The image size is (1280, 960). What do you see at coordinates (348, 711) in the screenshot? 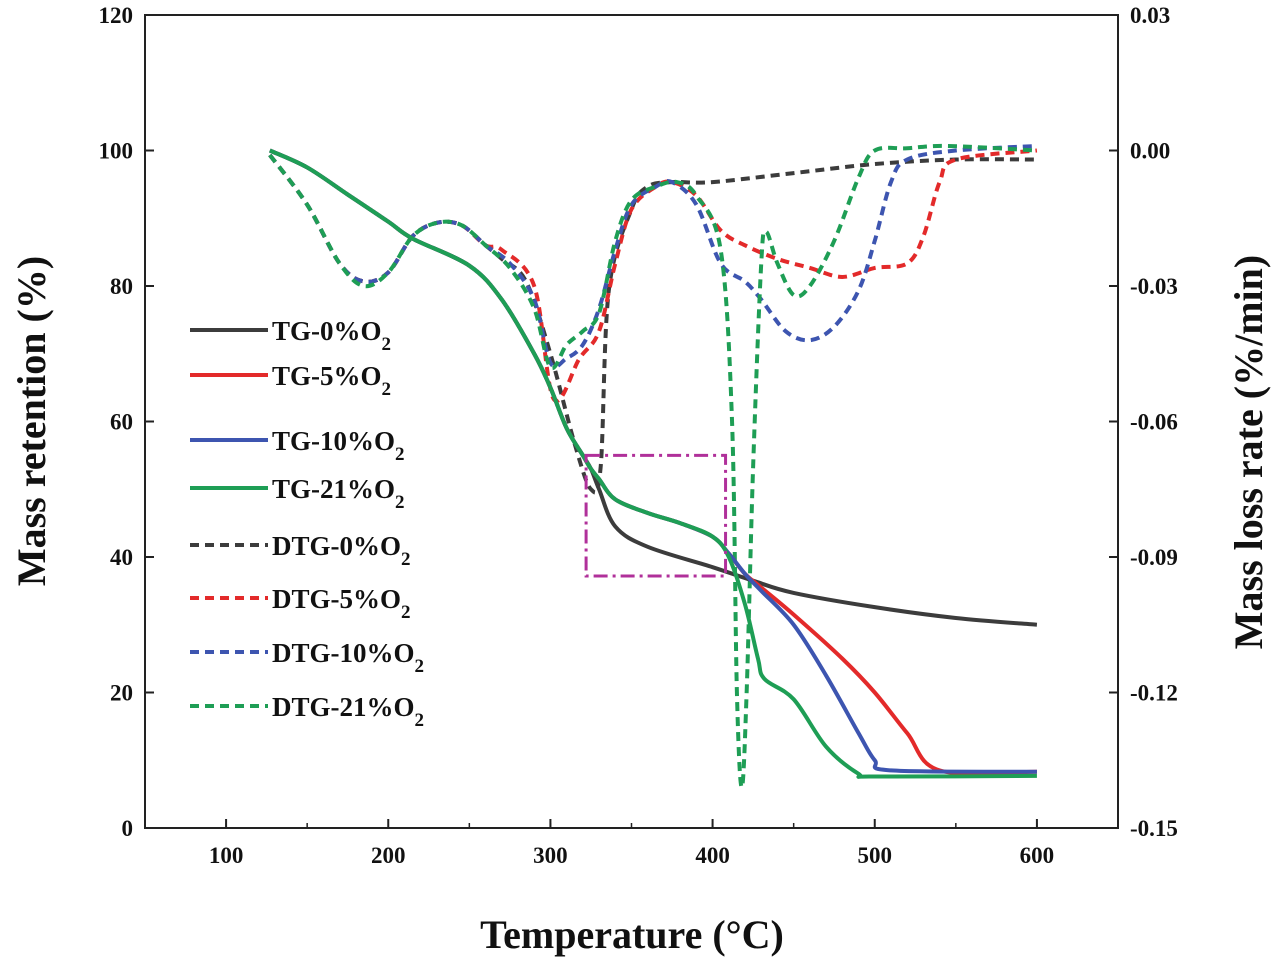
I see `legend-label: DTG-21%O2` at bounding box center [348, 711].